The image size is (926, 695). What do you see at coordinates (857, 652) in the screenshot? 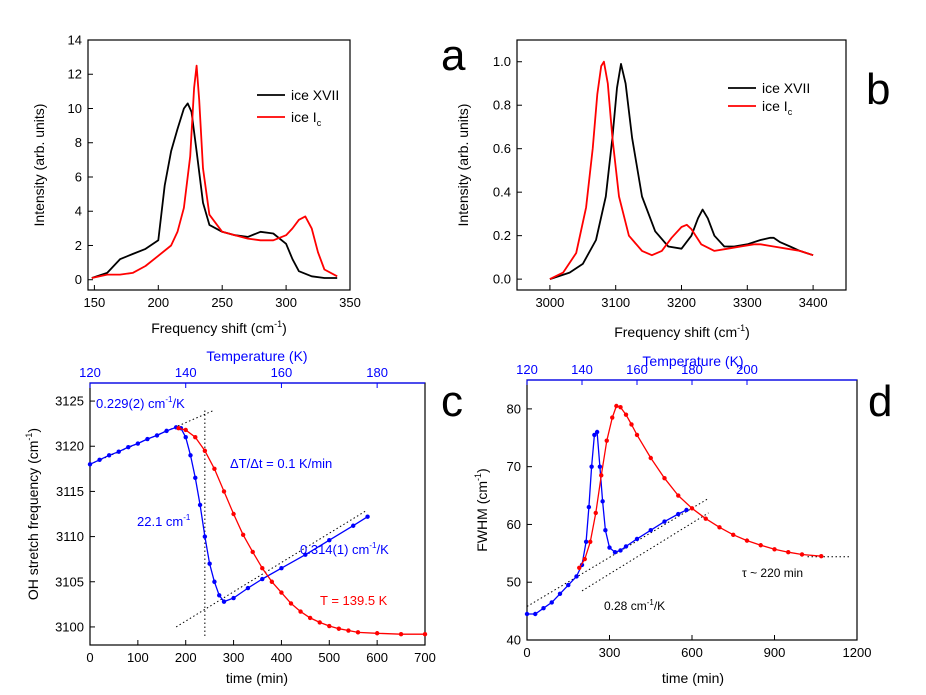
I see `x-tick-label: 1200` at bounding box center [857, 652].